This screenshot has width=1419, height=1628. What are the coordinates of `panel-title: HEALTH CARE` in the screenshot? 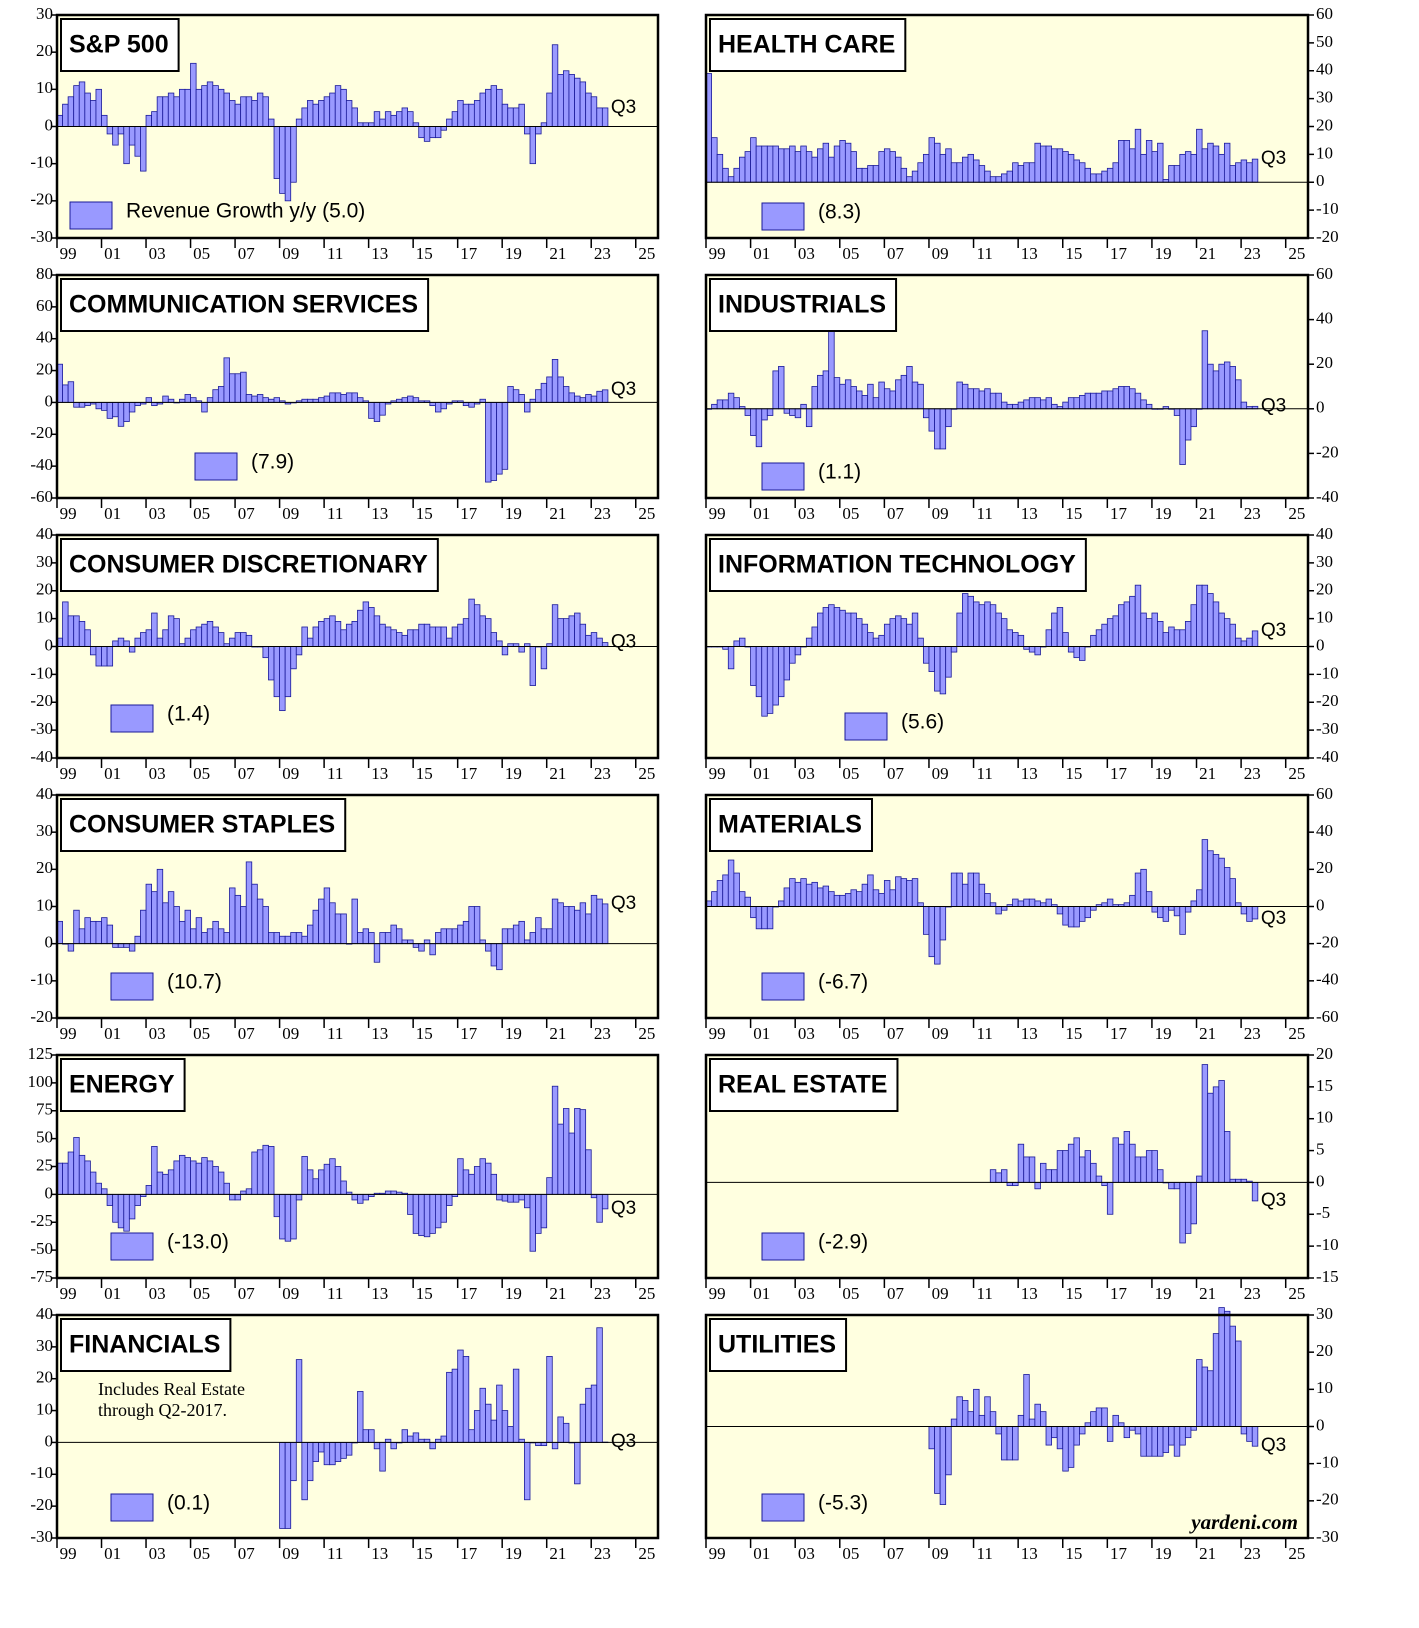 It's located at (806, 45).